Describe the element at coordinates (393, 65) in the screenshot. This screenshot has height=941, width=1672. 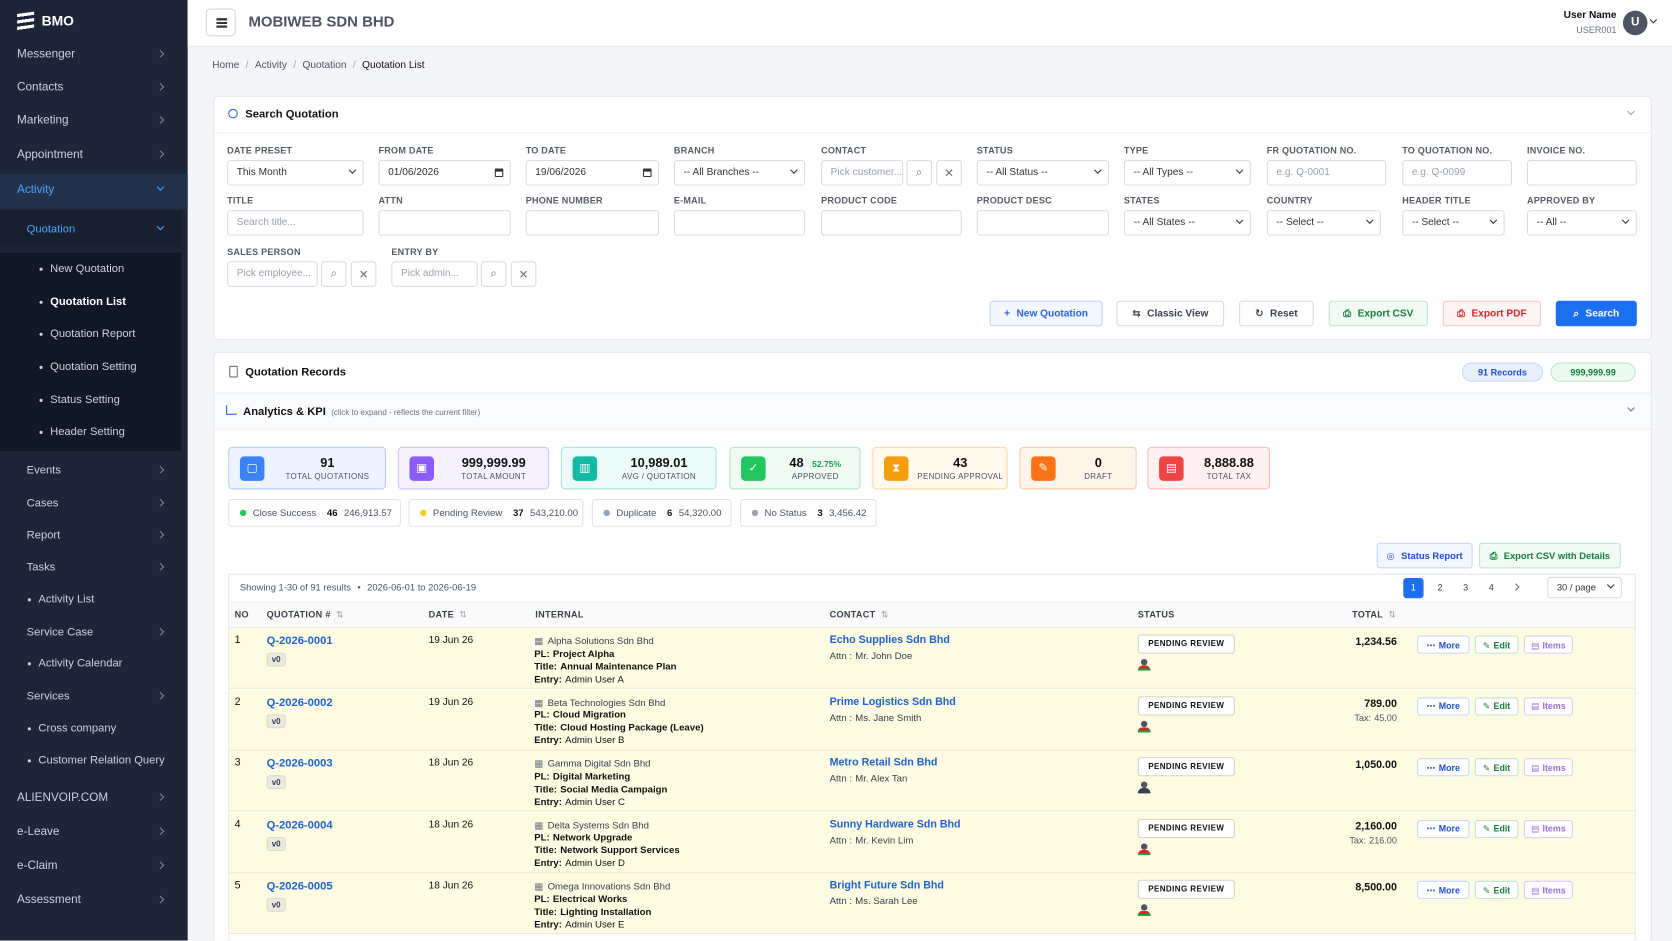
I see `breadcrumb-item: Quotation List` at that location.